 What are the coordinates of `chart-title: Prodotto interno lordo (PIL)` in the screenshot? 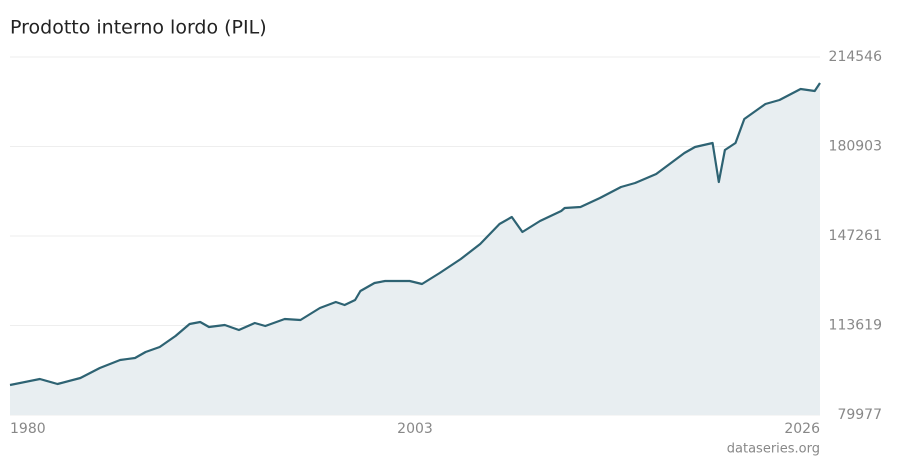 It's located at (138, 28).